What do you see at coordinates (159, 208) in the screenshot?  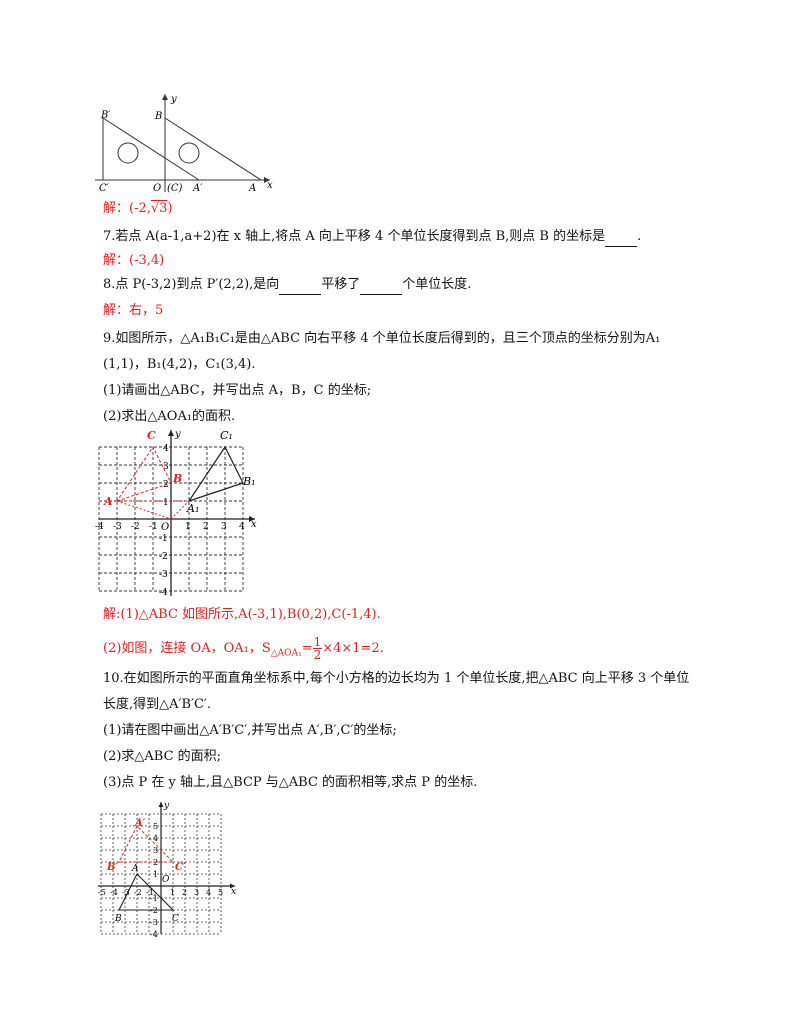 I see `sqrt-value: √3` at bounding box center [159, 208].